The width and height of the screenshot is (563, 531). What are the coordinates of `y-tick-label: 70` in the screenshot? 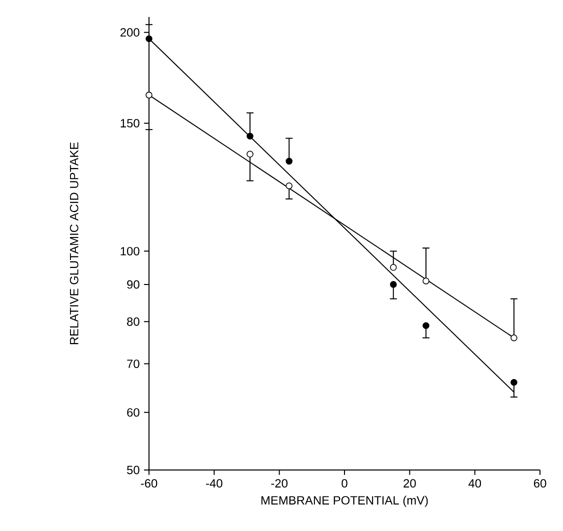 It's located at (133, 364).